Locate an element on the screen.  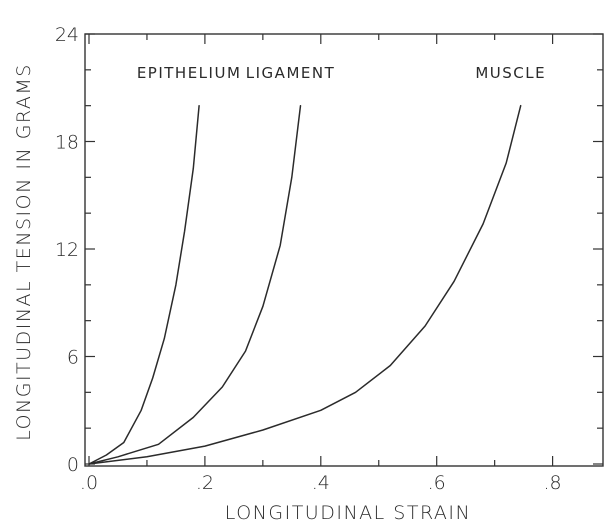
x-axis-title: LONGITUDINAL STRAIN is located at coordinates (348, 513).